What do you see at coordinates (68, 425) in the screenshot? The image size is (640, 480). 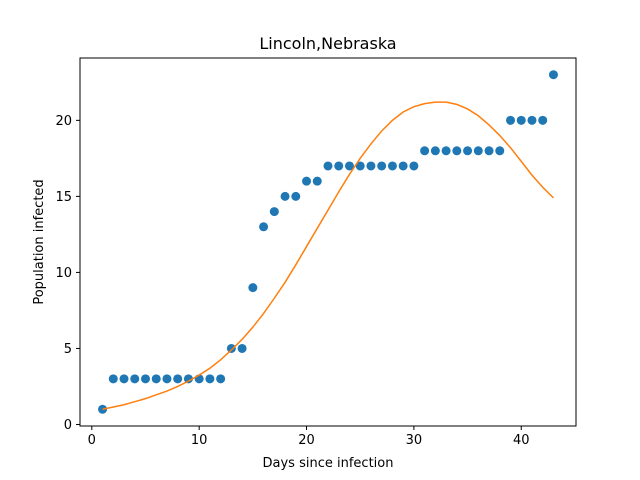 I see `y-tick-label: 0` at bounding box center [68, 425].